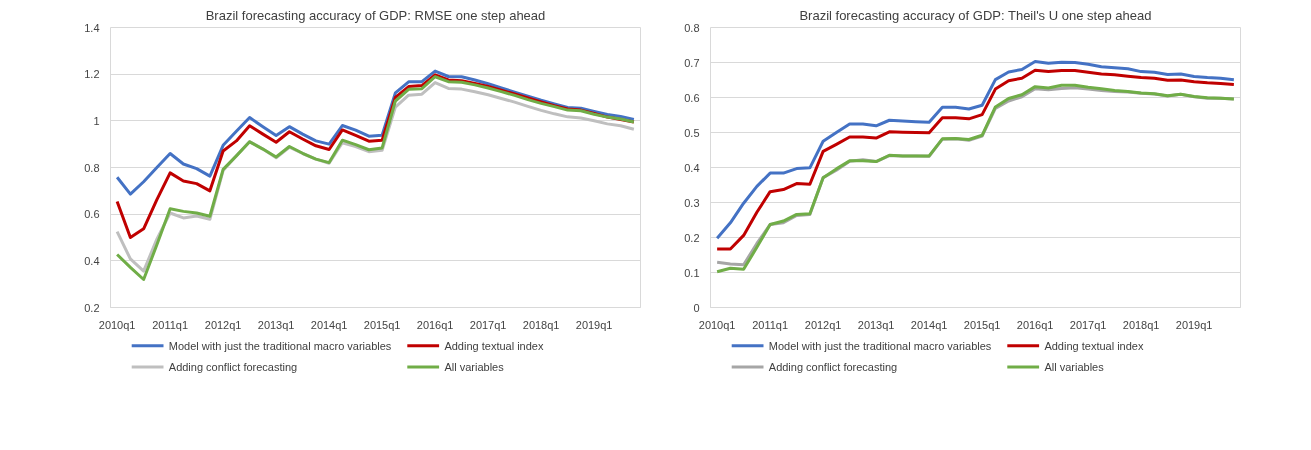 The image size is (1311, 450). Describe the element at coordinates (92, 27) in the screenshot. I see `y-tick-label: 1.4` at that location.